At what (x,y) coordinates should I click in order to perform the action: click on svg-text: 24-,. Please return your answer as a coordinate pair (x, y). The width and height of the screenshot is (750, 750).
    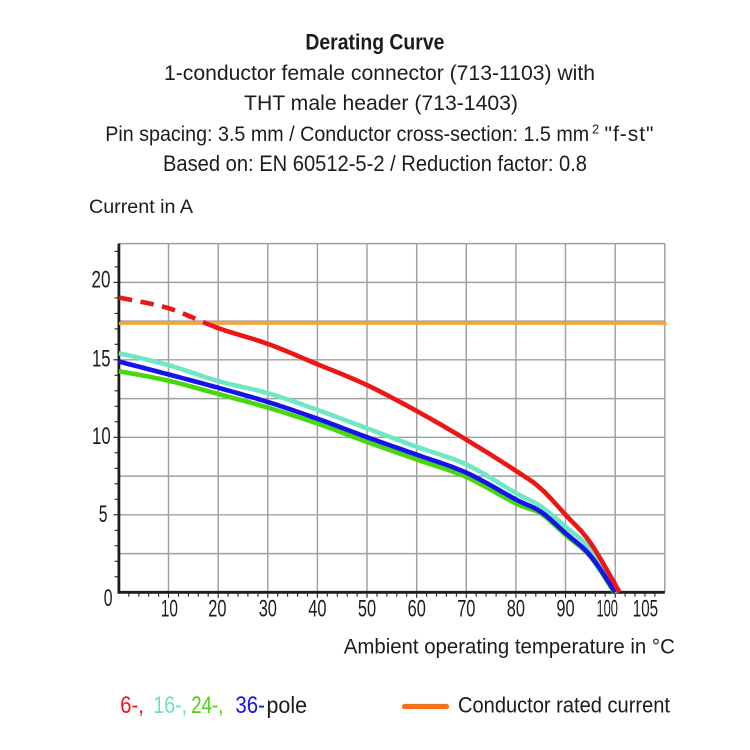
    Looking at the image, I should click on (207, 705).